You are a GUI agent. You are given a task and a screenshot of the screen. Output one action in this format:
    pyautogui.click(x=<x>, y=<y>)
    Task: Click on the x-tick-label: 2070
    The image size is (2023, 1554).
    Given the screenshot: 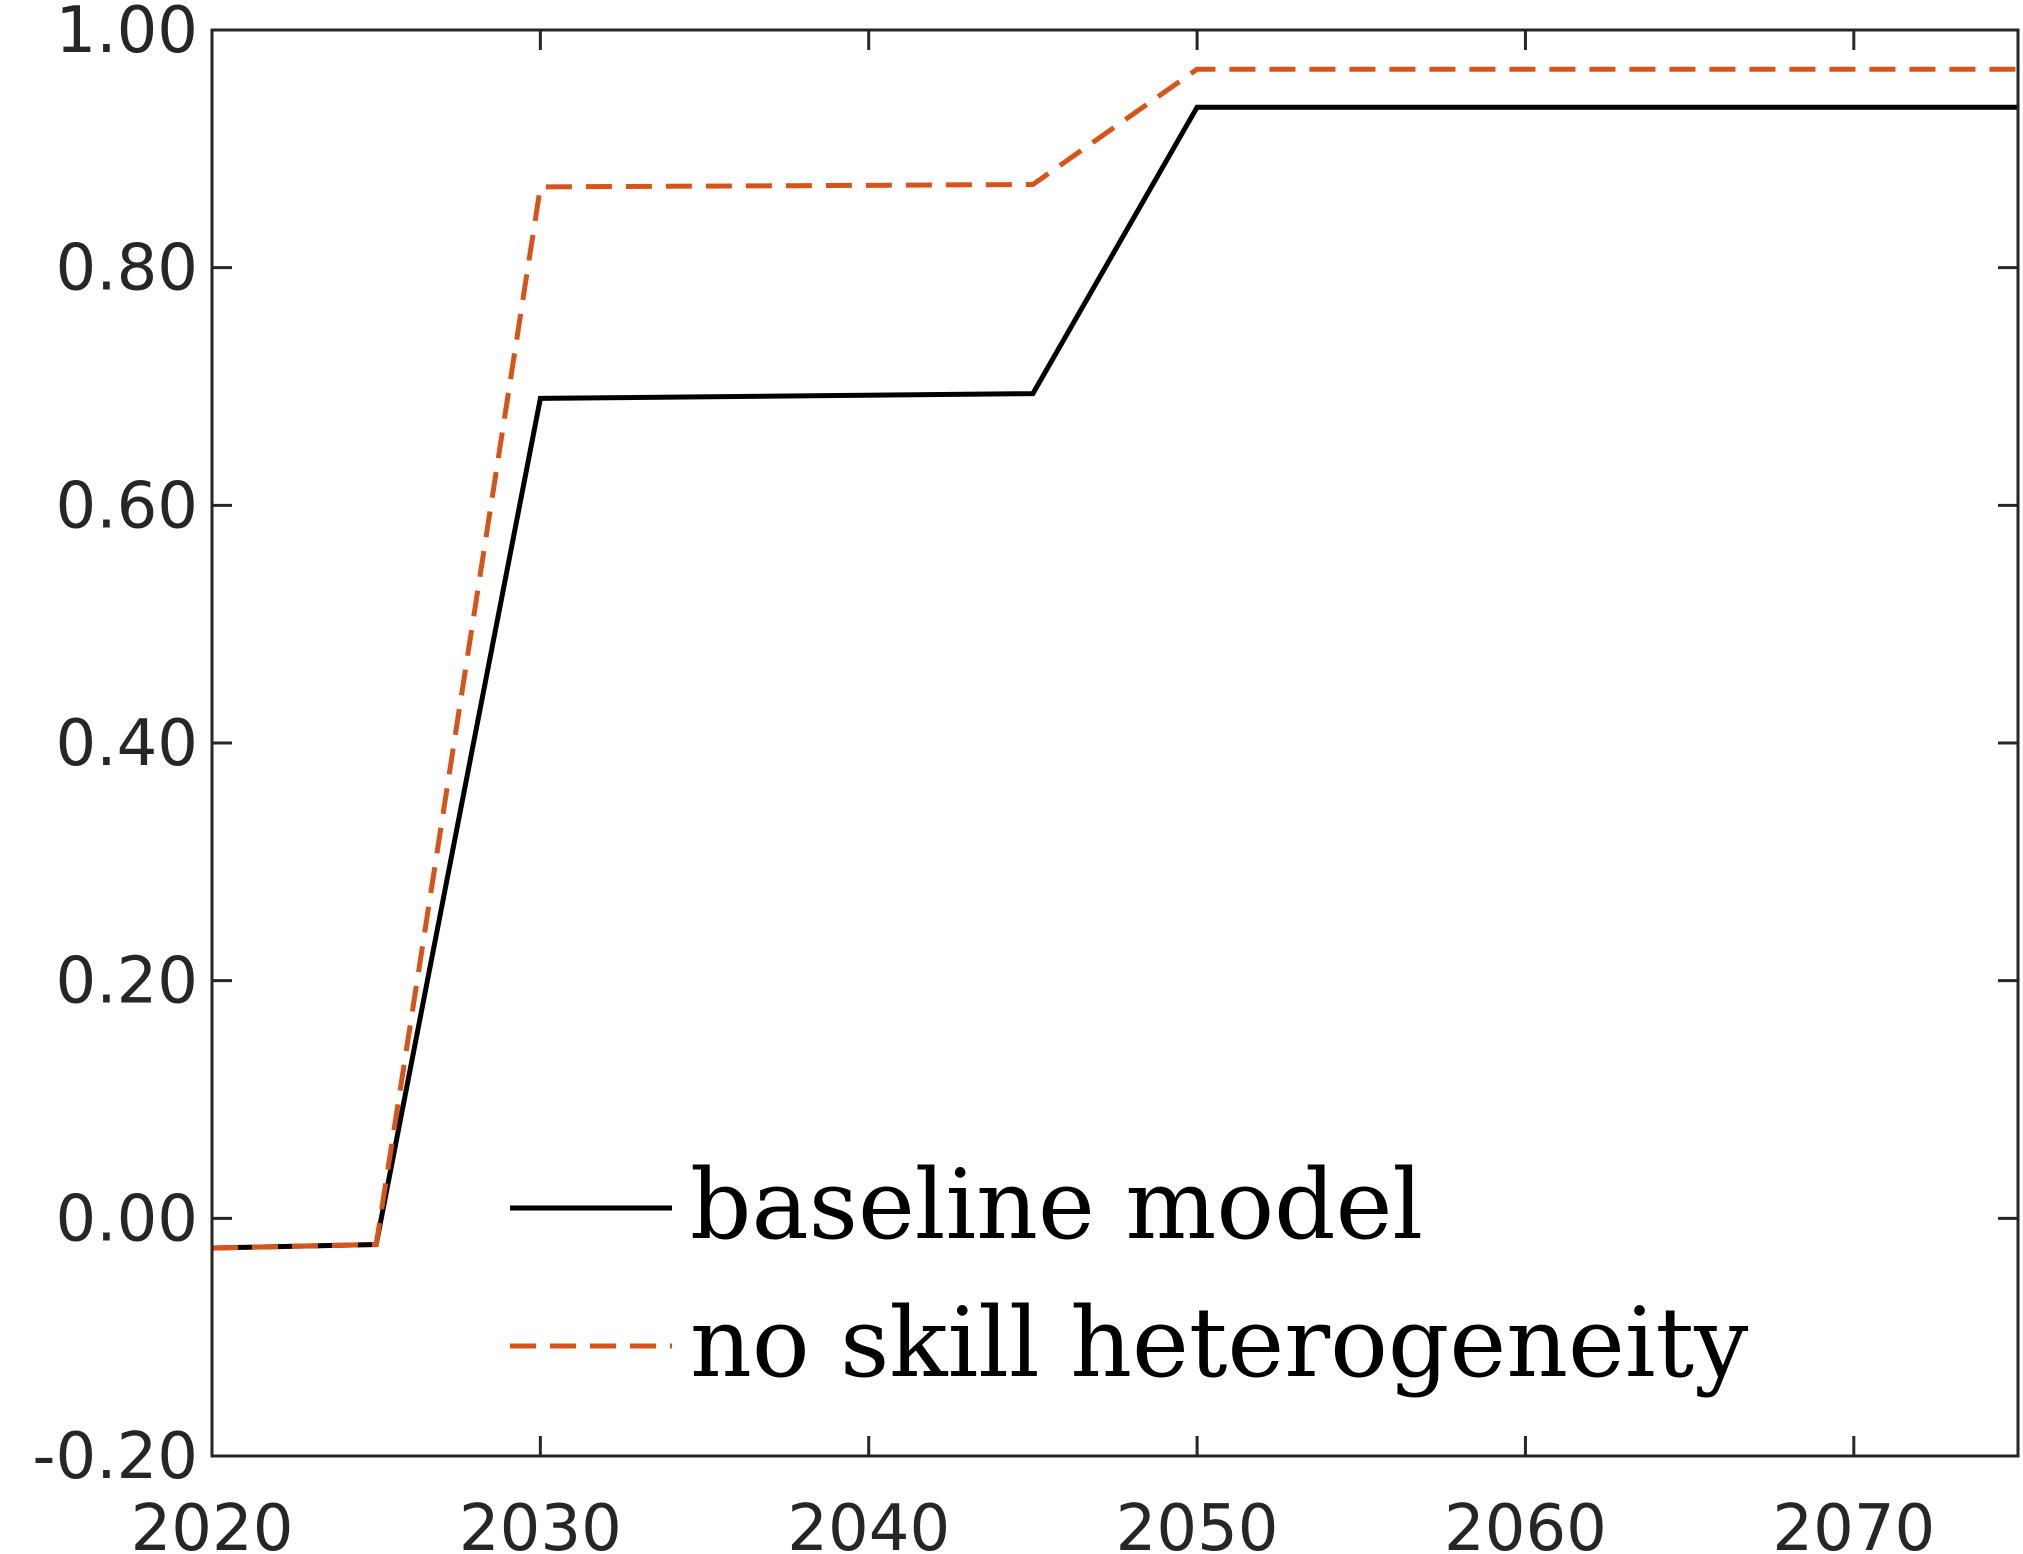 What is the action you would take?
    pyautogui.click(x=1853, y=1523)
    